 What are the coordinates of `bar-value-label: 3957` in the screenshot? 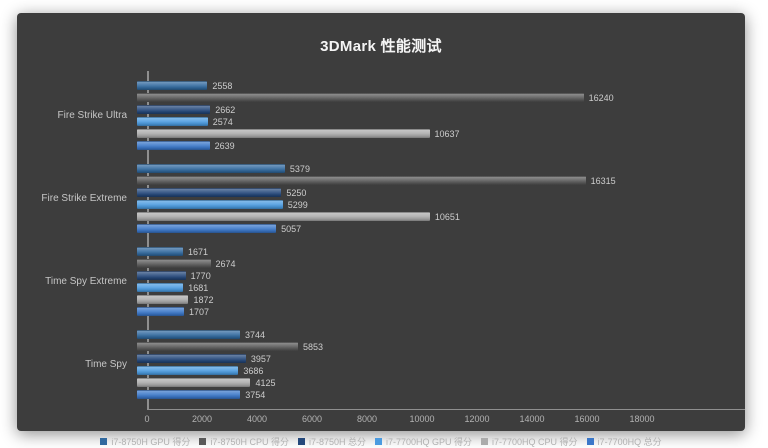 It's located at (260, 358).